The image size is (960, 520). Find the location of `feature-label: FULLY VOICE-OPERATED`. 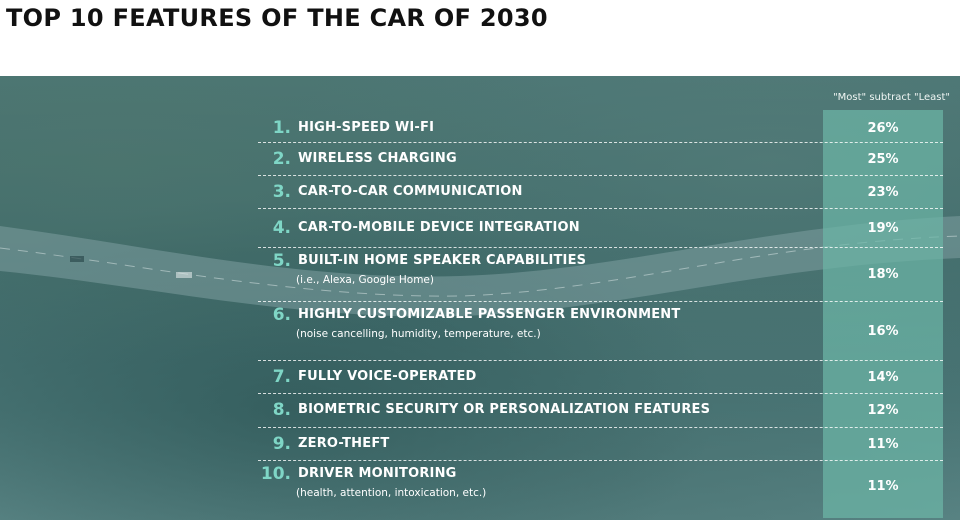

feature-label: FULLY VOICE-OPERATED is located at coordinates (387, 376).